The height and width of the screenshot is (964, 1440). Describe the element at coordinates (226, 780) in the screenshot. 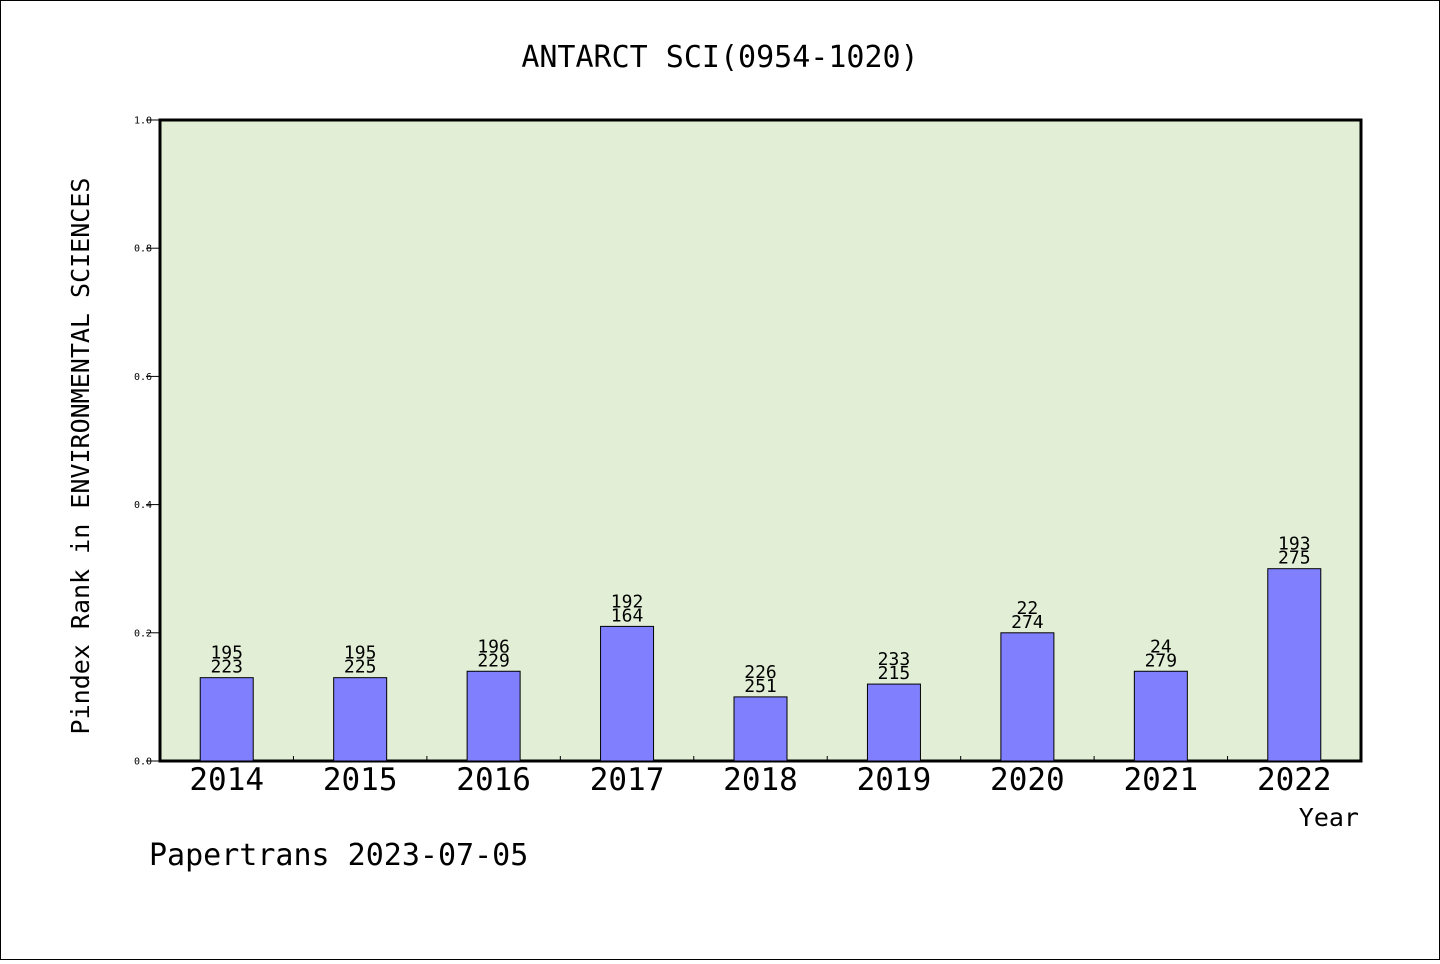

I see `x-tick-label: 2014` at that location.